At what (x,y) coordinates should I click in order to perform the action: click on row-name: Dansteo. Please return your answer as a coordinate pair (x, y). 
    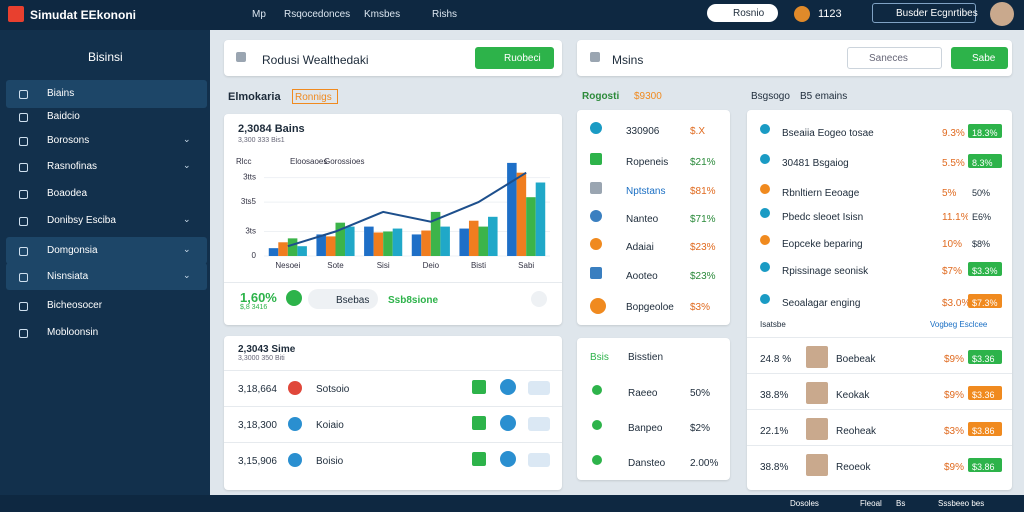
    Looking at the image, I should click on (647, 463).